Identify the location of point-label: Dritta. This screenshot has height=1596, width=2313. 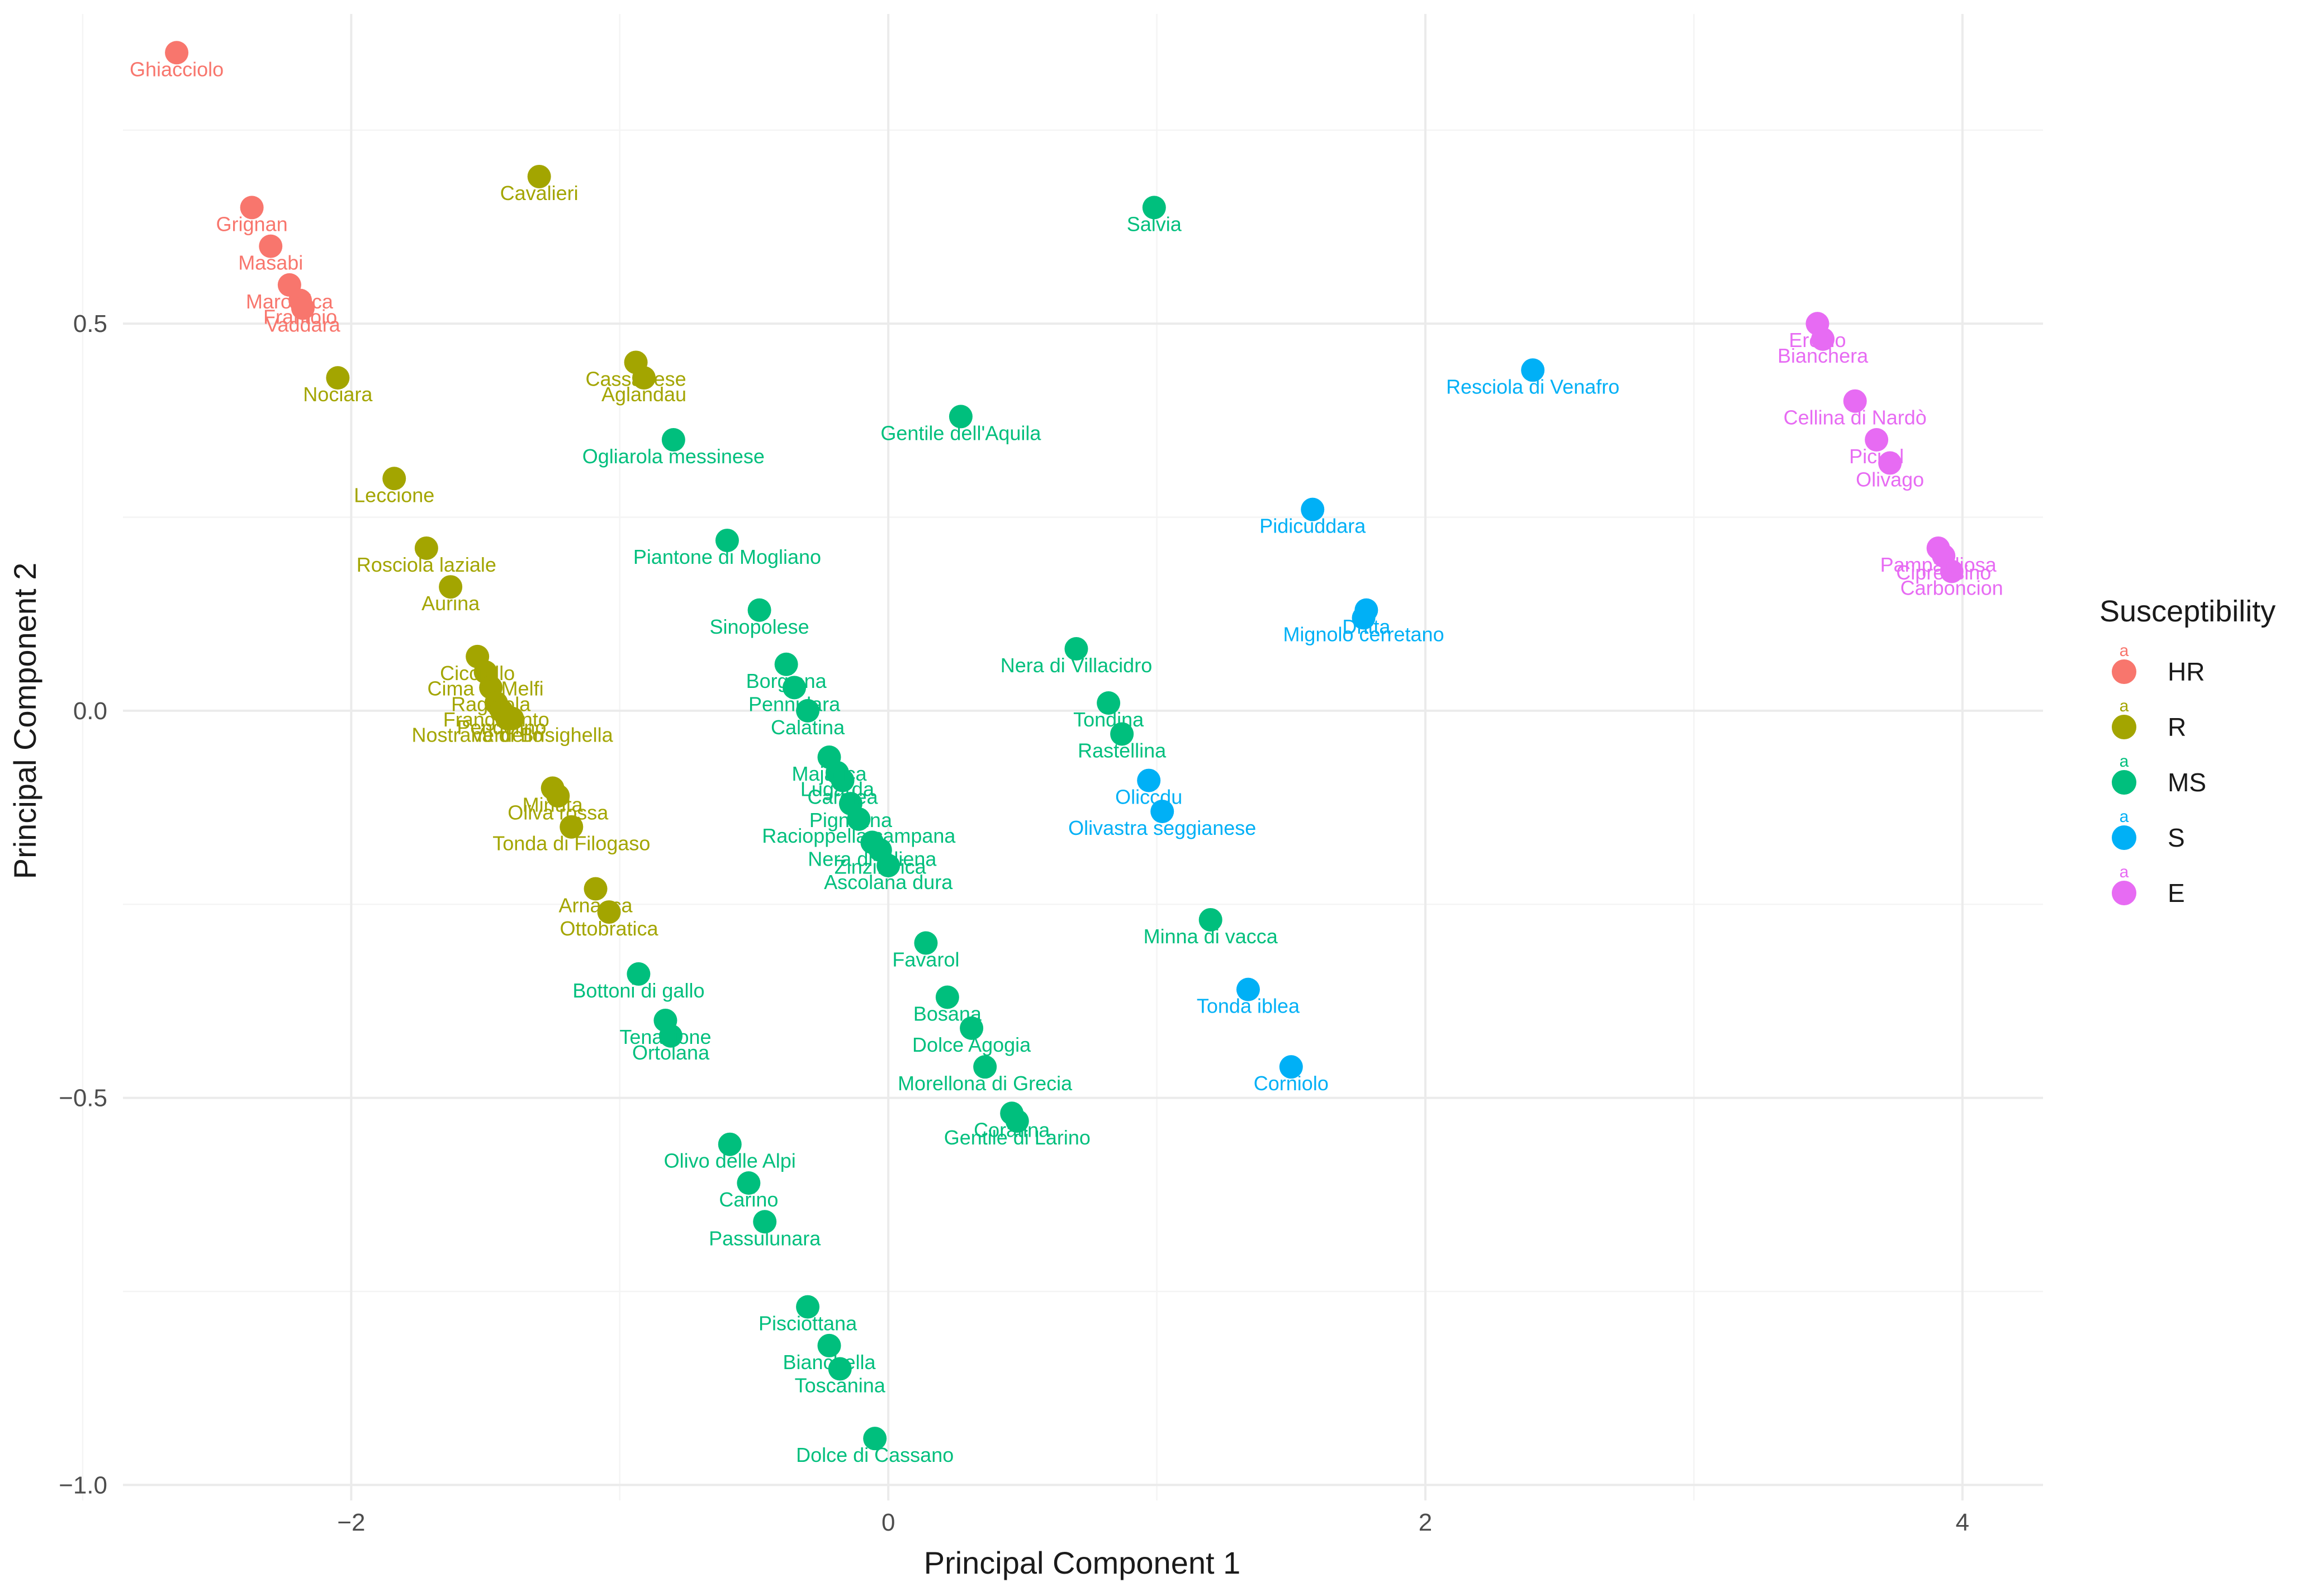
(1367, 626).